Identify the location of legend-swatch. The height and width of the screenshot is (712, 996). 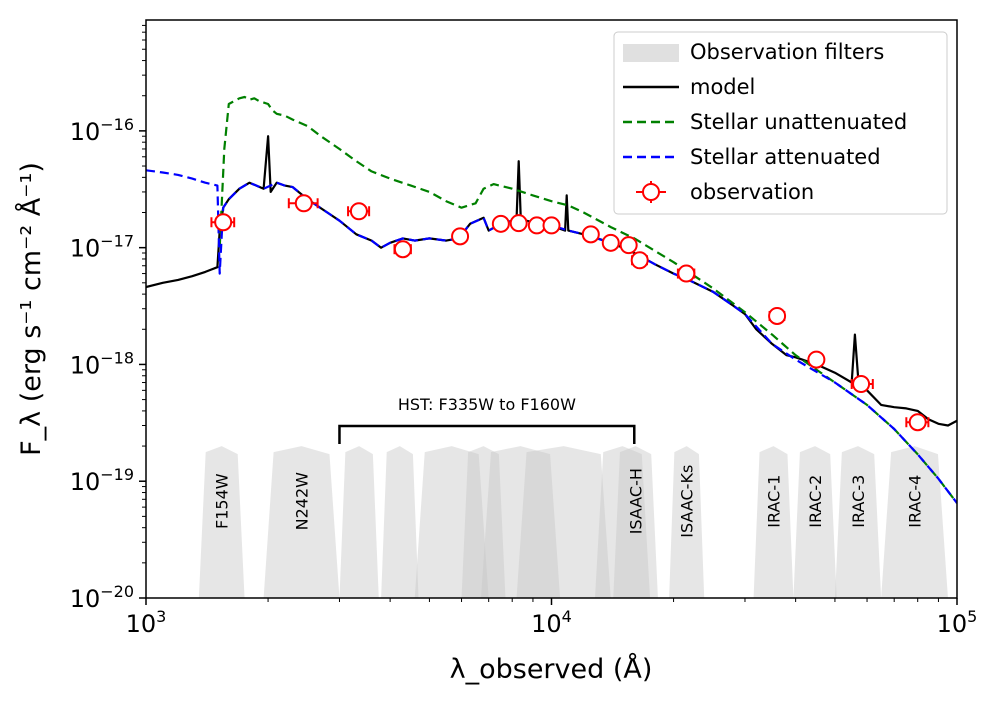
(651, 53).